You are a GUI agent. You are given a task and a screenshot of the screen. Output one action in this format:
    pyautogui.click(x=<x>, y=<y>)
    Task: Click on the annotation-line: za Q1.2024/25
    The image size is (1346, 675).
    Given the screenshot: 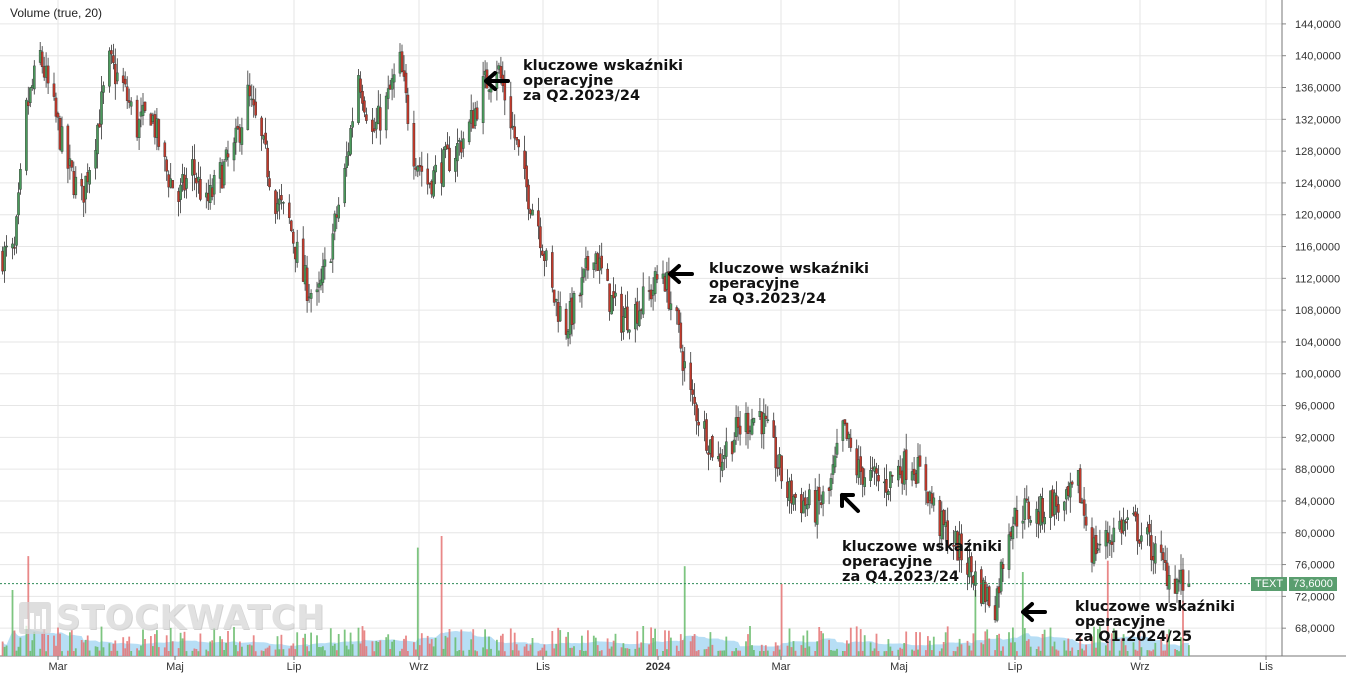 What is the action you would take?
    pyautogui.click(x=1134, y=637)
    